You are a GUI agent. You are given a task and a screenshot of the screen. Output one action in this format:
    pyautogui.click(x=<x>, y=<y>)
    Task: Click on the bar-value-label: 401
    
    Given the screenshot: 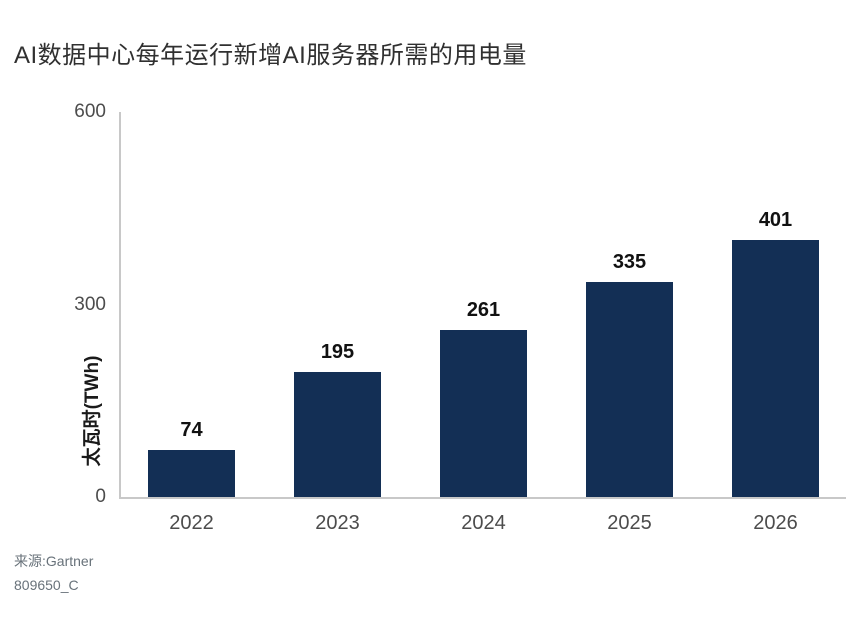 What is the action you would take?
    pyautogui.click(x=775, y=220)
    